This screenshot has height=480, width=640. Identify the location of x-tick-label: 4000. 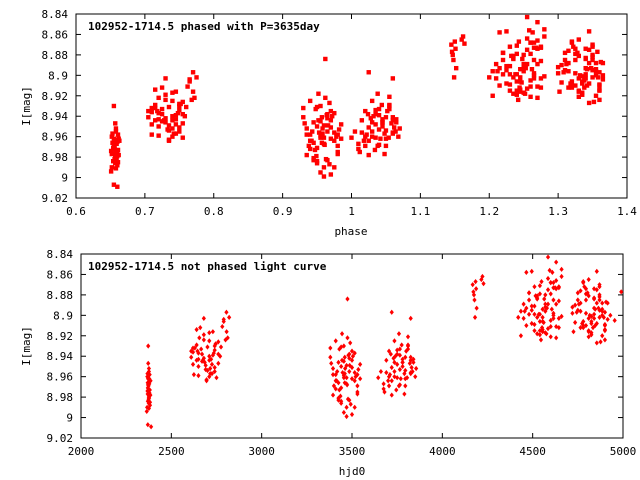
(442, 451).